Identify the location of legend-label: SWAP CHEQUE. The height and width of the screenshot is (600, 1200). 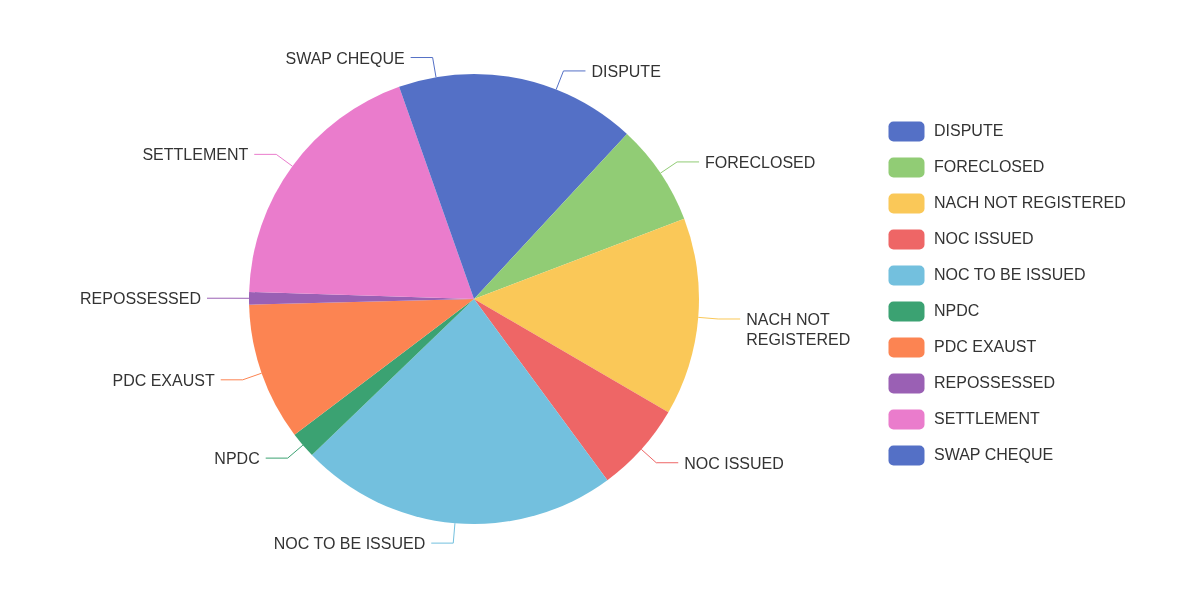
(994, 455).